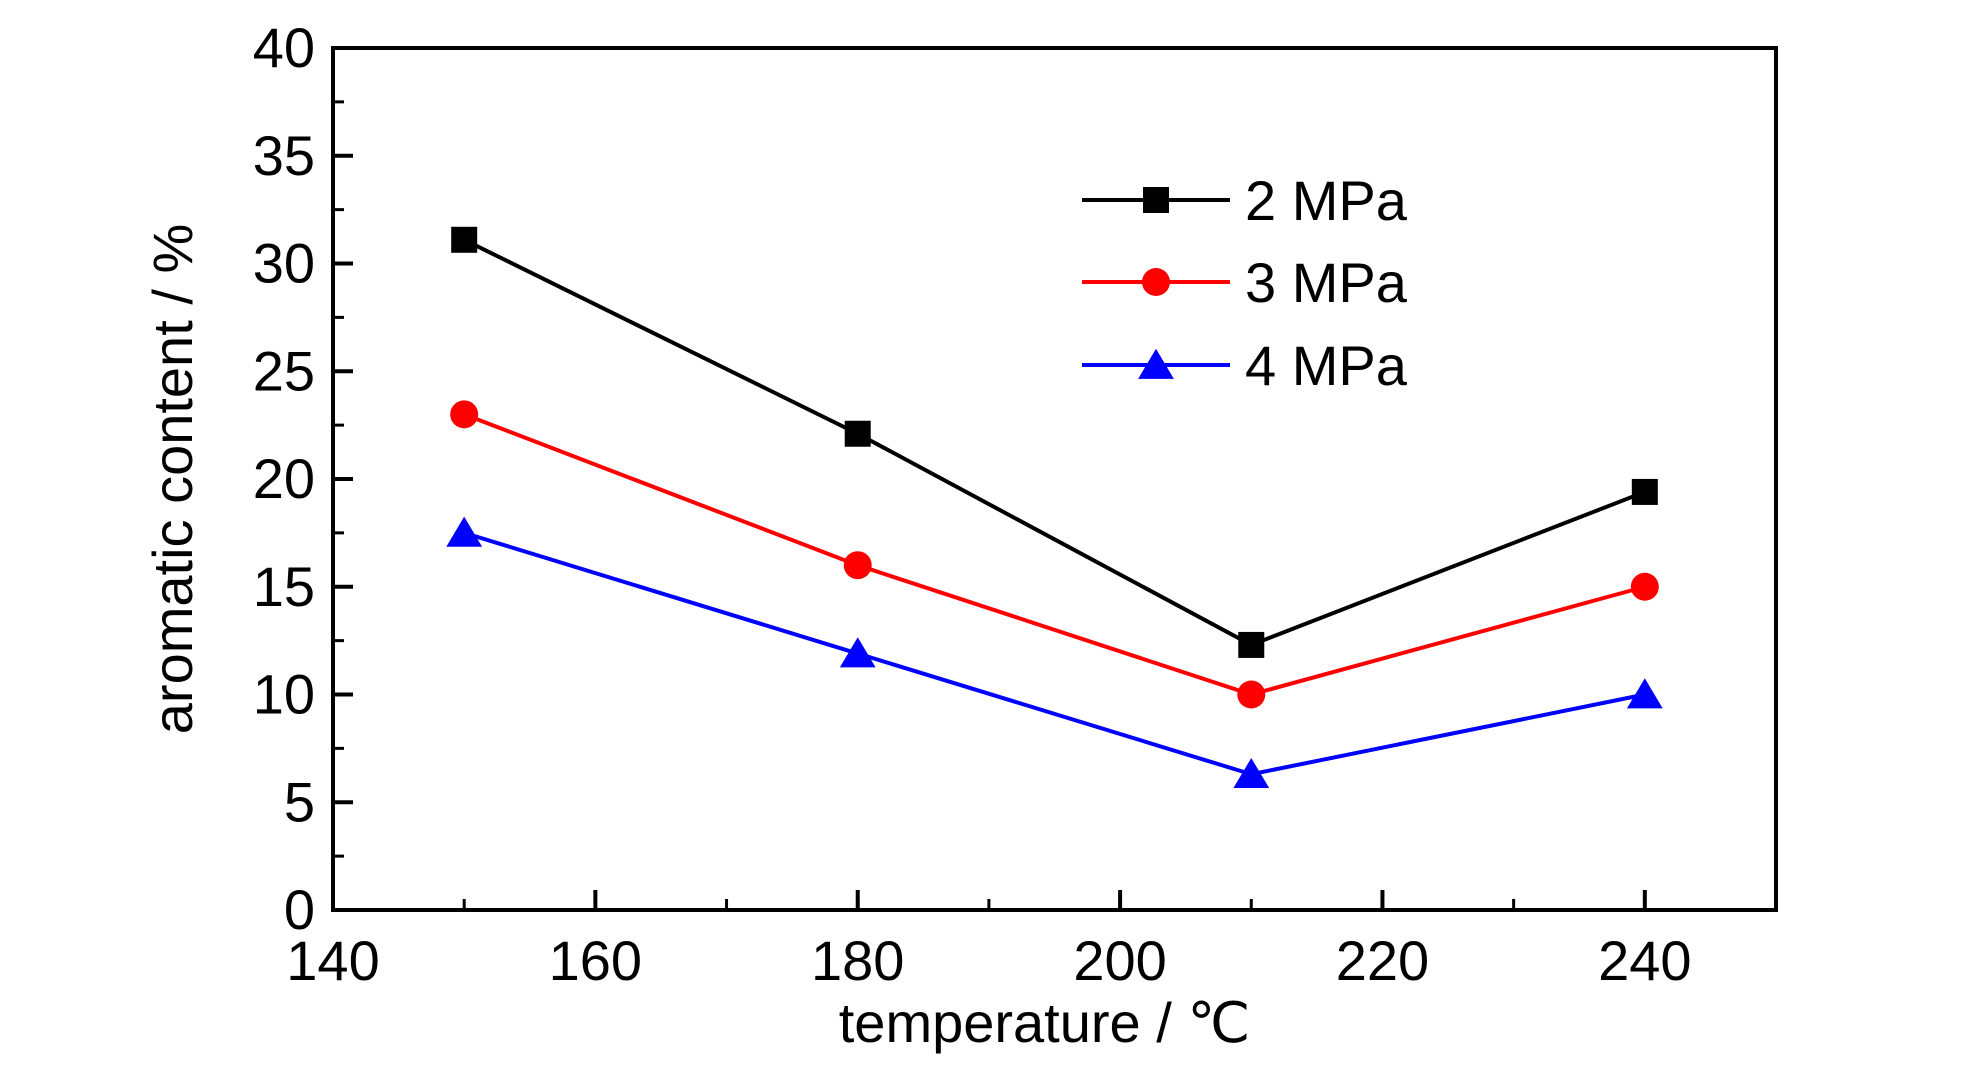  What do you see at coordinates (857, 960) in the screenshot?
I see `x-tick-label: 180` at bounding box center [857, 960].